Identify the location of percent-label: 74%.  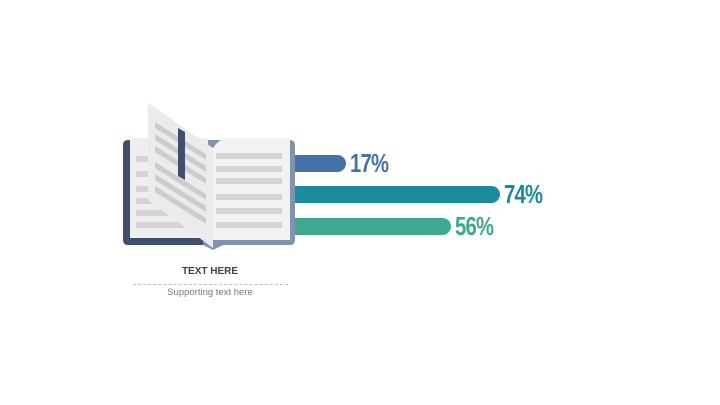
(523, 194).